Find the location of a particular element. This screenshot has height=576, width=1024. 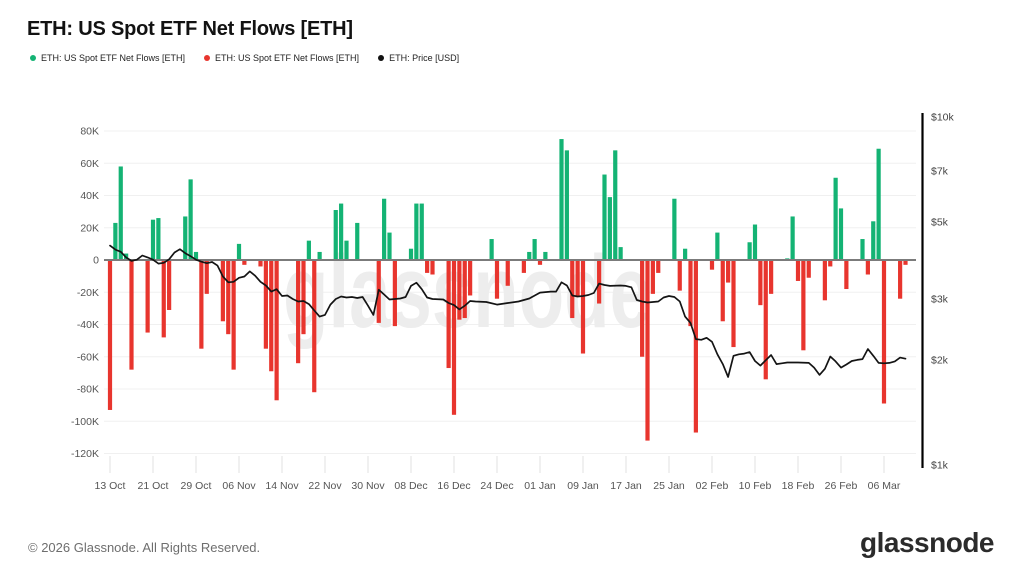

legend-item-net-flows-positive: ETH: US Spot ETF Net Flows [ETH] is located at coordinates (107, 58).